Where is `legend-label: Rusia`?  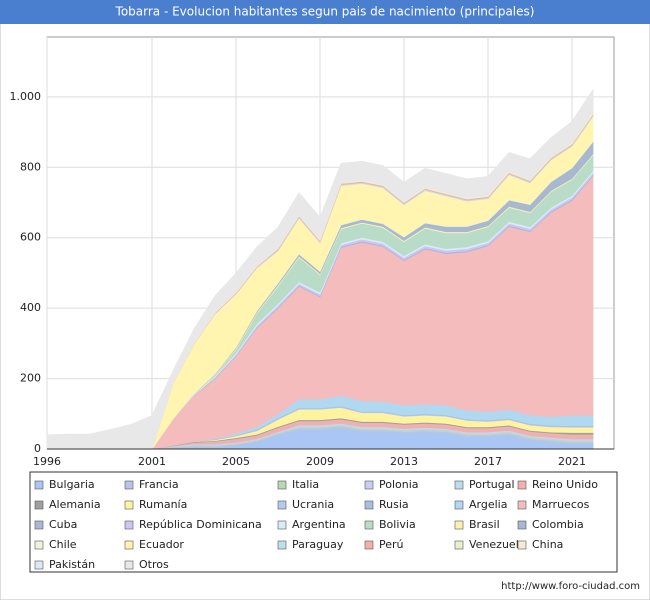
legend-label: Rusia is located at coordinates (394, 504).